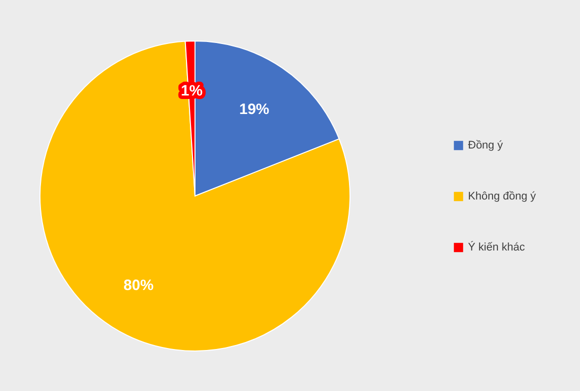  Describe the element at coordinates (502, 196) in the screenshot. I see `legend-label: Không đồng ý` at that location.